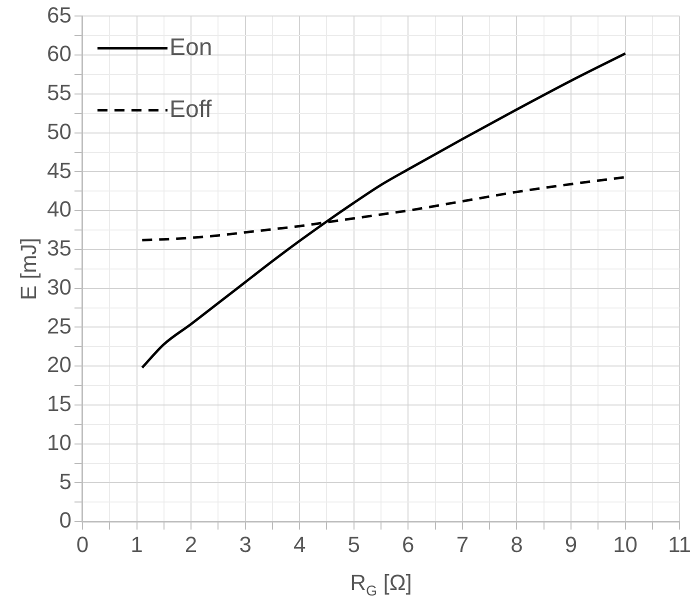  Describe the element at coordinates (82, 544) in the screenshot. I see `x-tick-label: 0` at that location.